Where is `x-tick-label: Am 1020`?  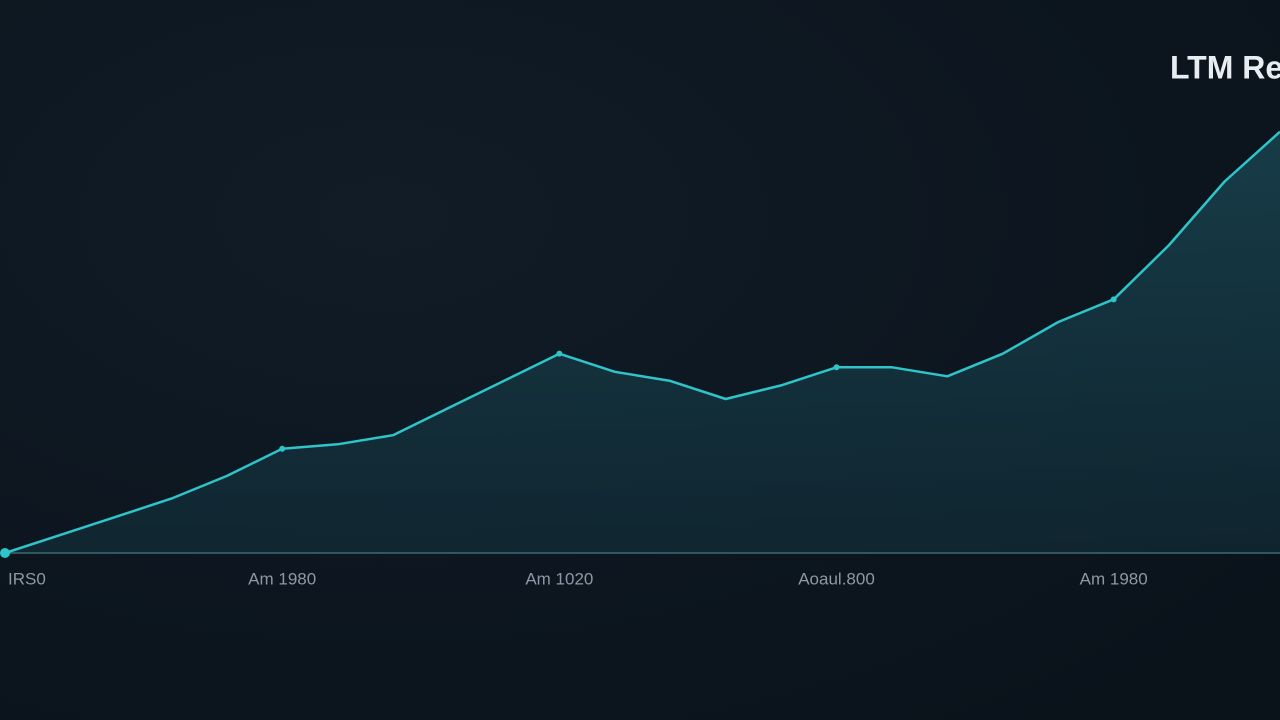
x-tick-label: Am 1020 is located at coordinates (559, 578).